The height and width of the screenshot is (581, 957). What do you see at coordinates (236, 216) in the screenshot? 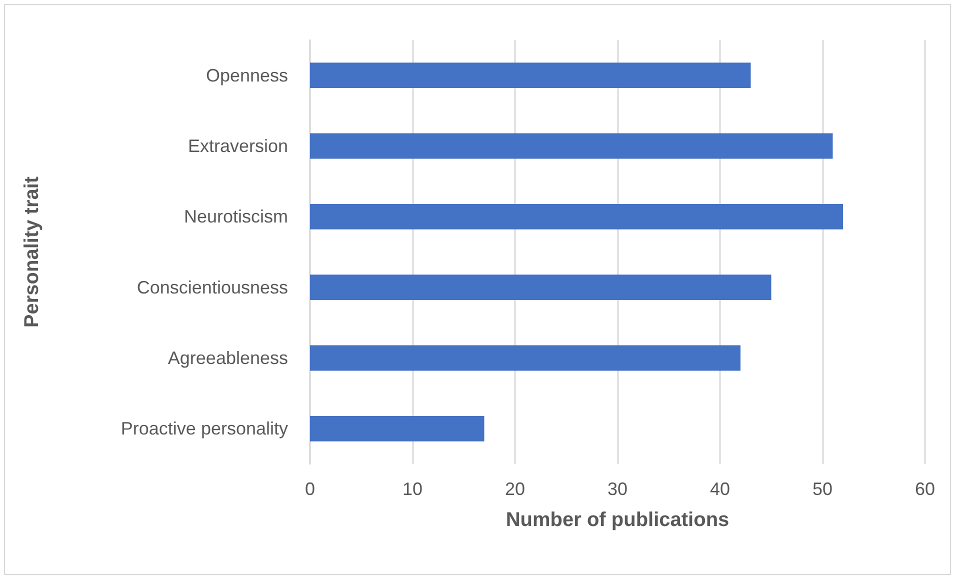
I see `y-tick-label: Neurotiscism` at bounding box center [236, 216].